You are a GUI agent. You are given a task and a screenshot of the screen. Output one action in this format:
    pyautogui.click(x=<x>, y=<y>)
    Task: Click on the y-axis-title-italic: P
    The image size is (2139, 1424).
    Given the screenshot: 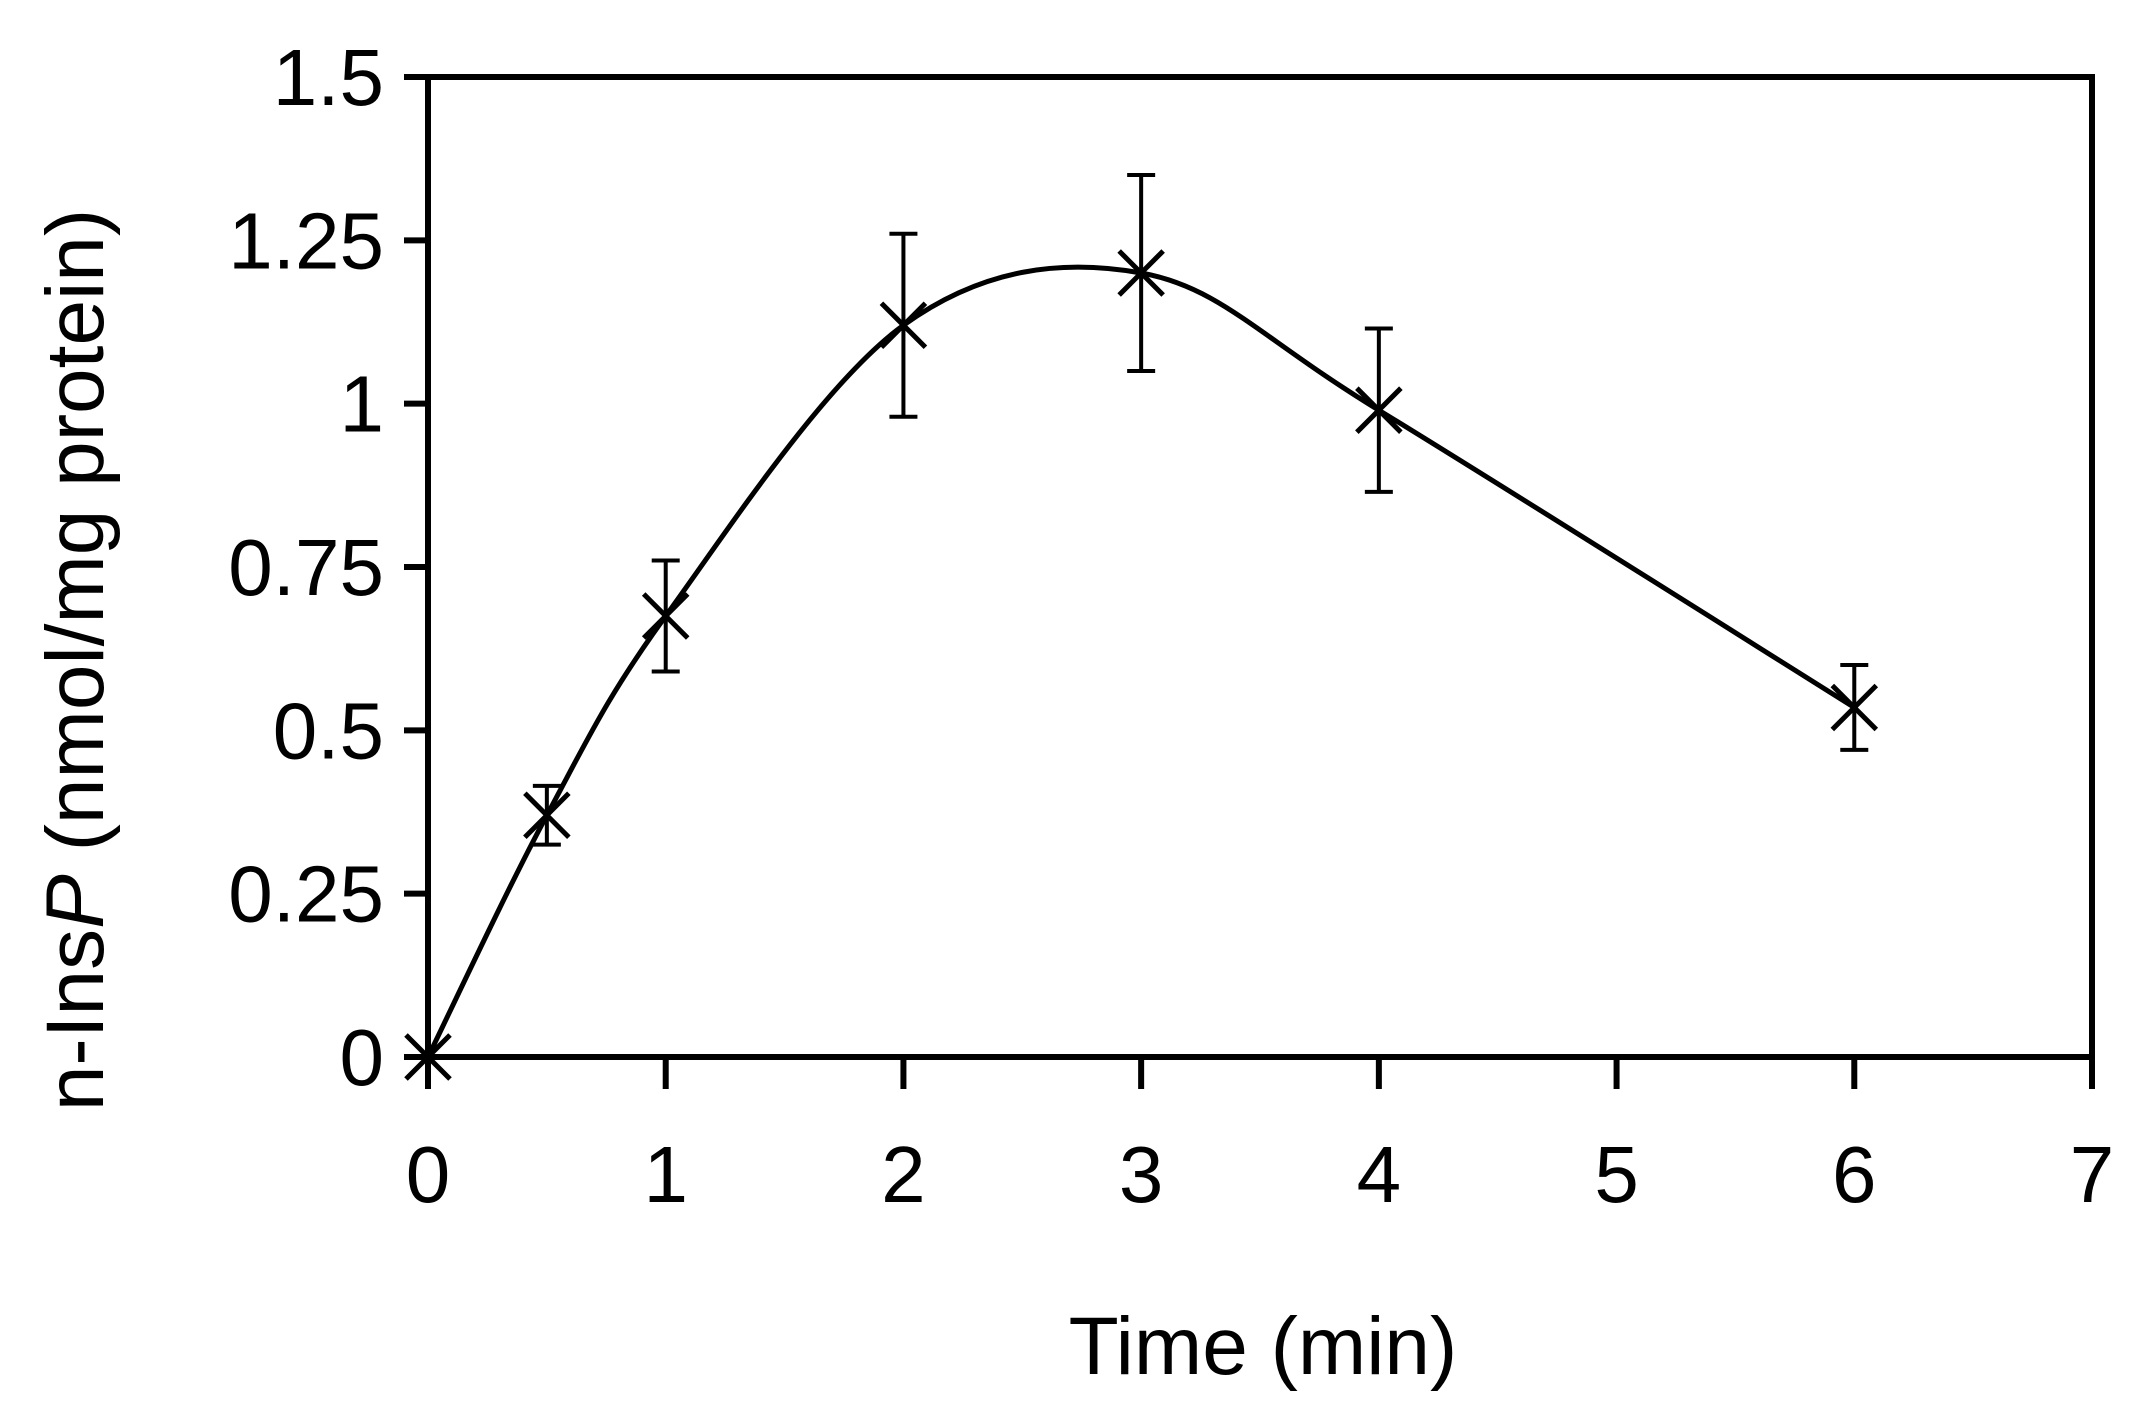 What is the action you would take?
    pyautogui.click(x=75, y=901)
    